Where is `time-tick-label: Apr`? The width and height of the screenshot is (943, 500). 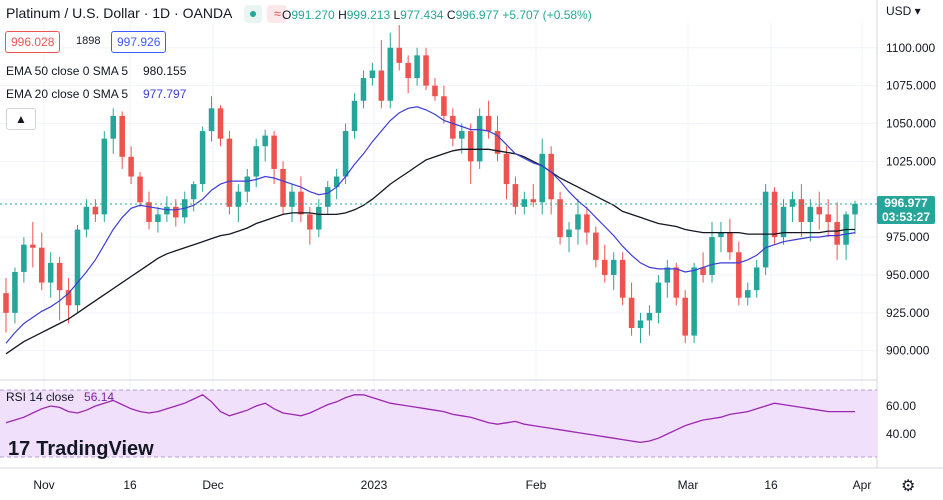
time-tick-label: Apr is located at coordinates (862, 485).